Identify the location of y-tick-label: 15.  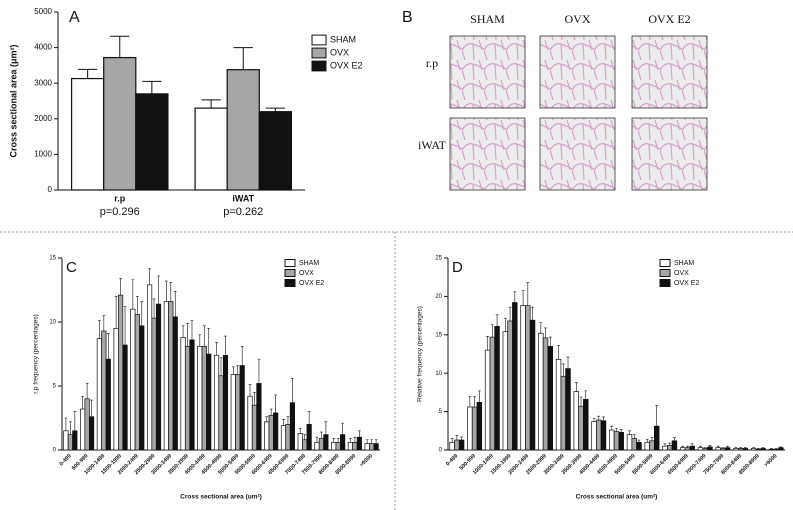
(52, 259).